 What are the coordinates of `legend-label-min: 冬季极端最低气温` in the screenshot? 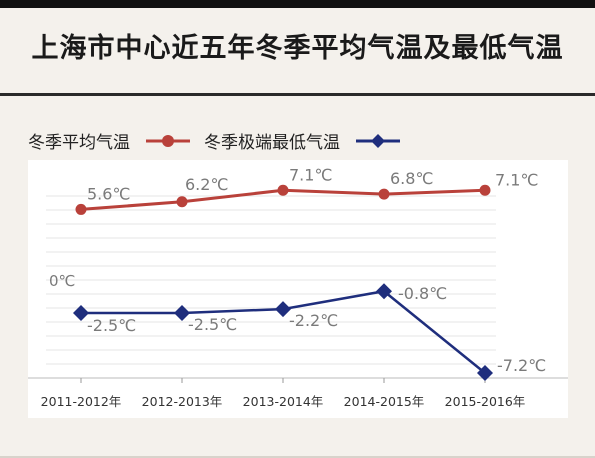 It's located at (272, 143).